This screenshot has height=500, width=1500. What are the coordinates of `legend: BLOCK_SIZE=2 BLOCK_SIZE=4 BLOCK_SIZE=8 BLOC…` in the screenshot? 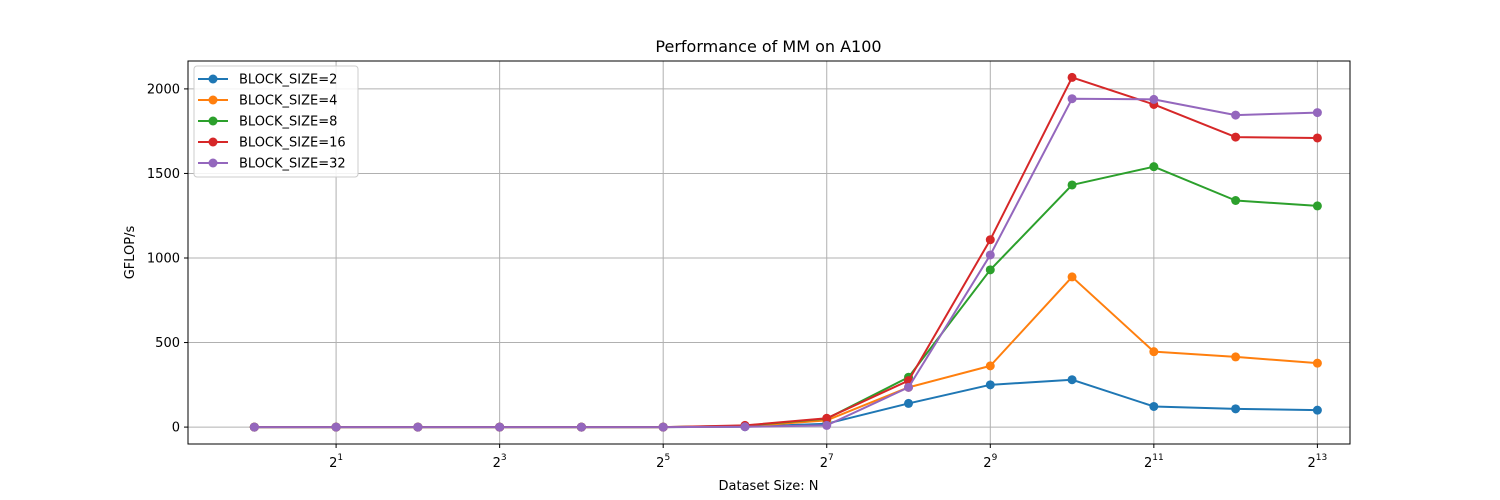 It's located at (276, 121).